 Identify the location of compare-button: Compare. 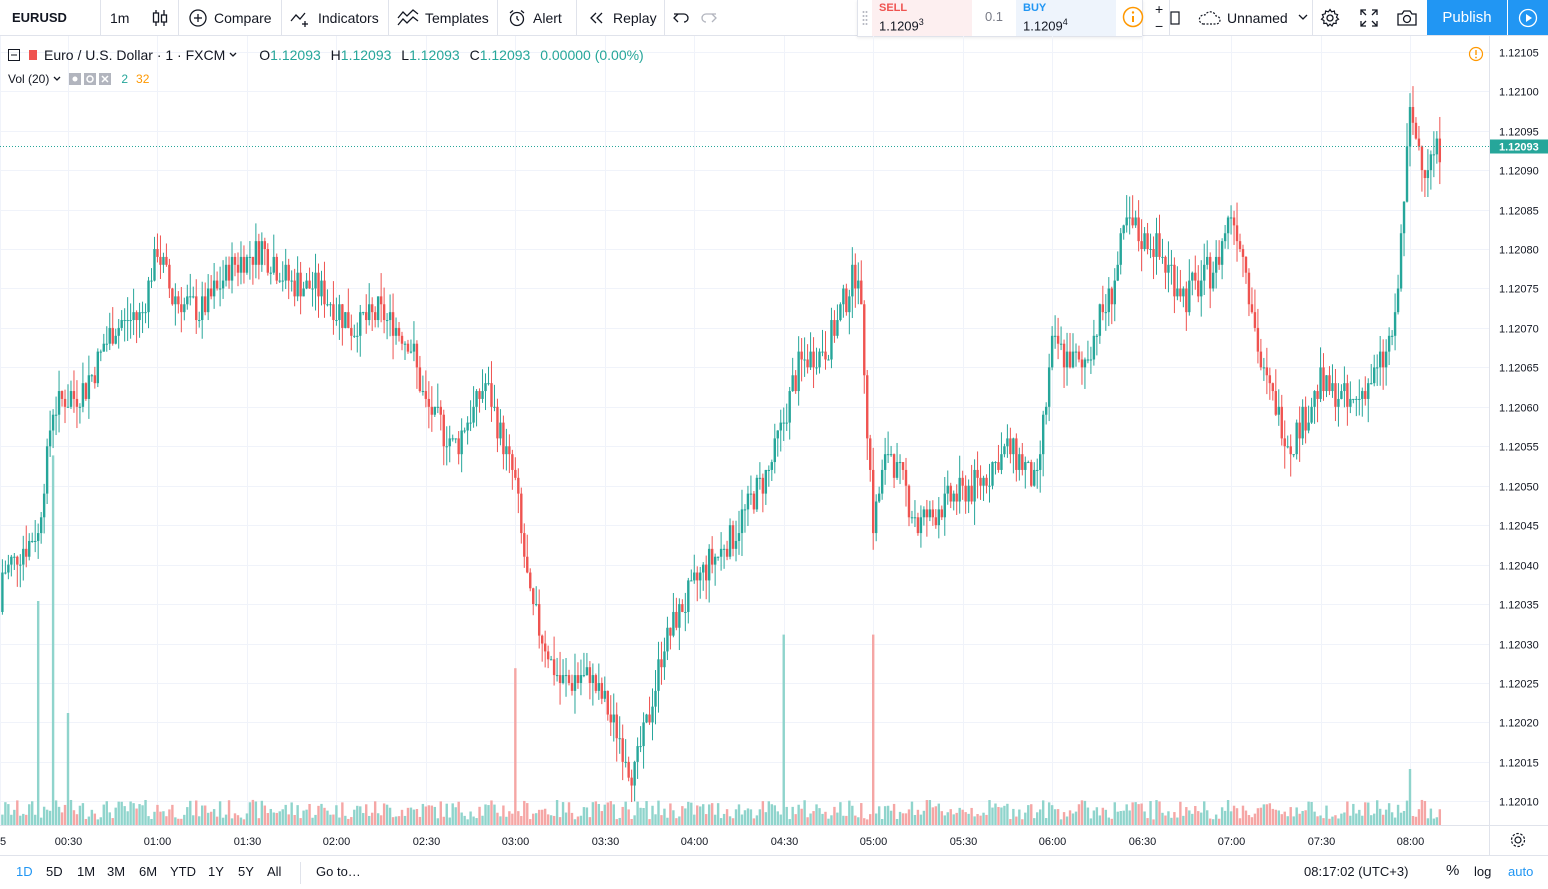
(230, 17).